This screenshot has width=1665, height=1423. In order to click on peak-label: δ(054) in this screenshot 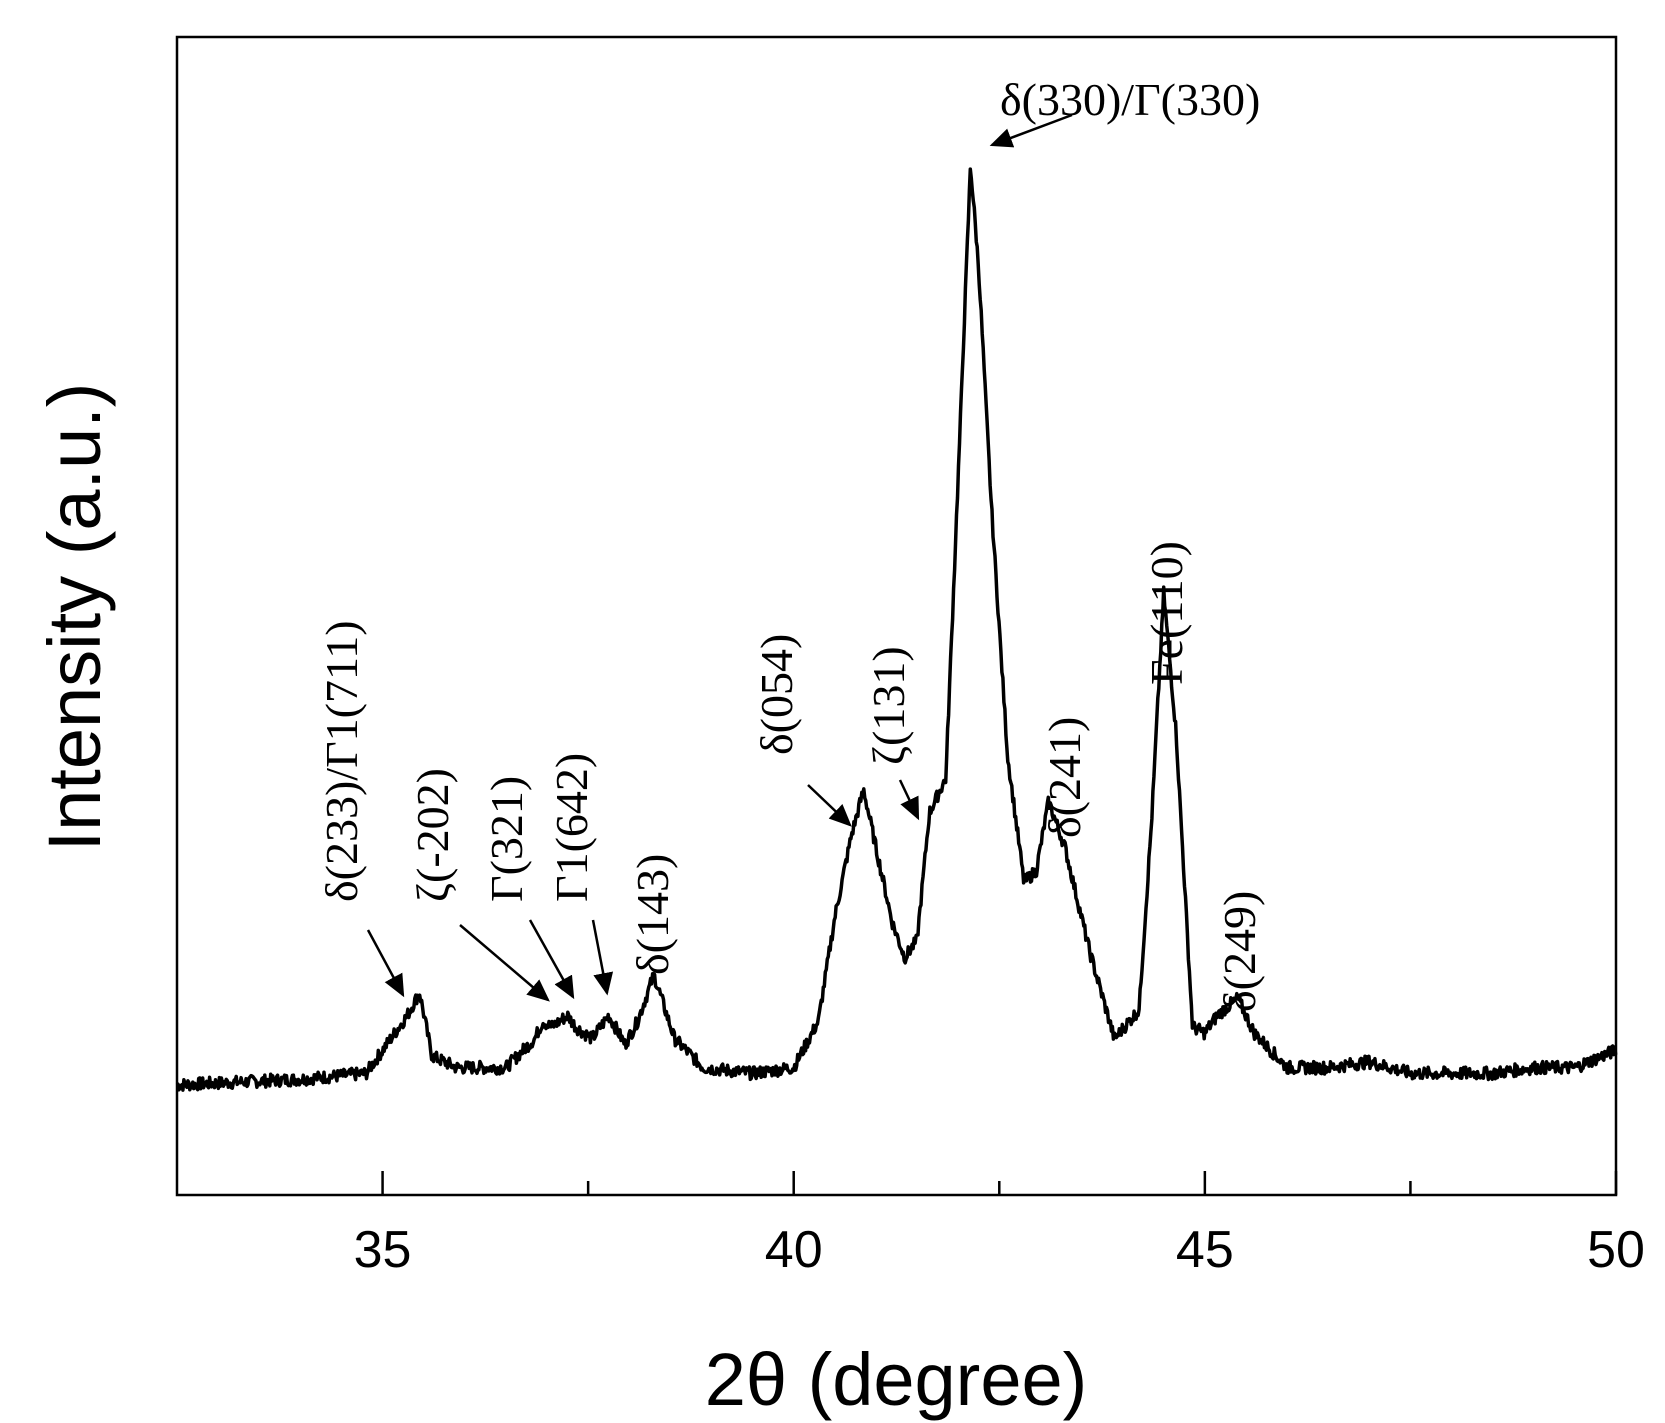, I will do `click(776, 694)`.